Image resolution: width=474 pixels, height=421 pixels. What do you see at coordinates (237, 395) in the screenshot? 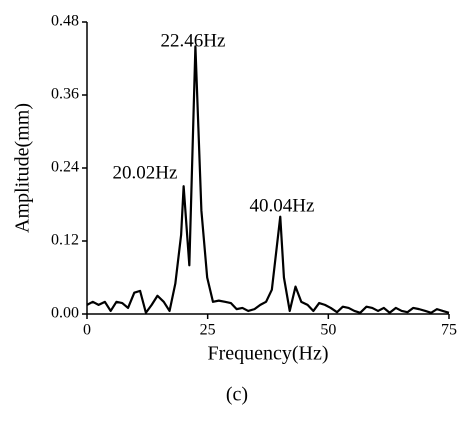
I see `caption: (c)` at bounding box center [237, 395].